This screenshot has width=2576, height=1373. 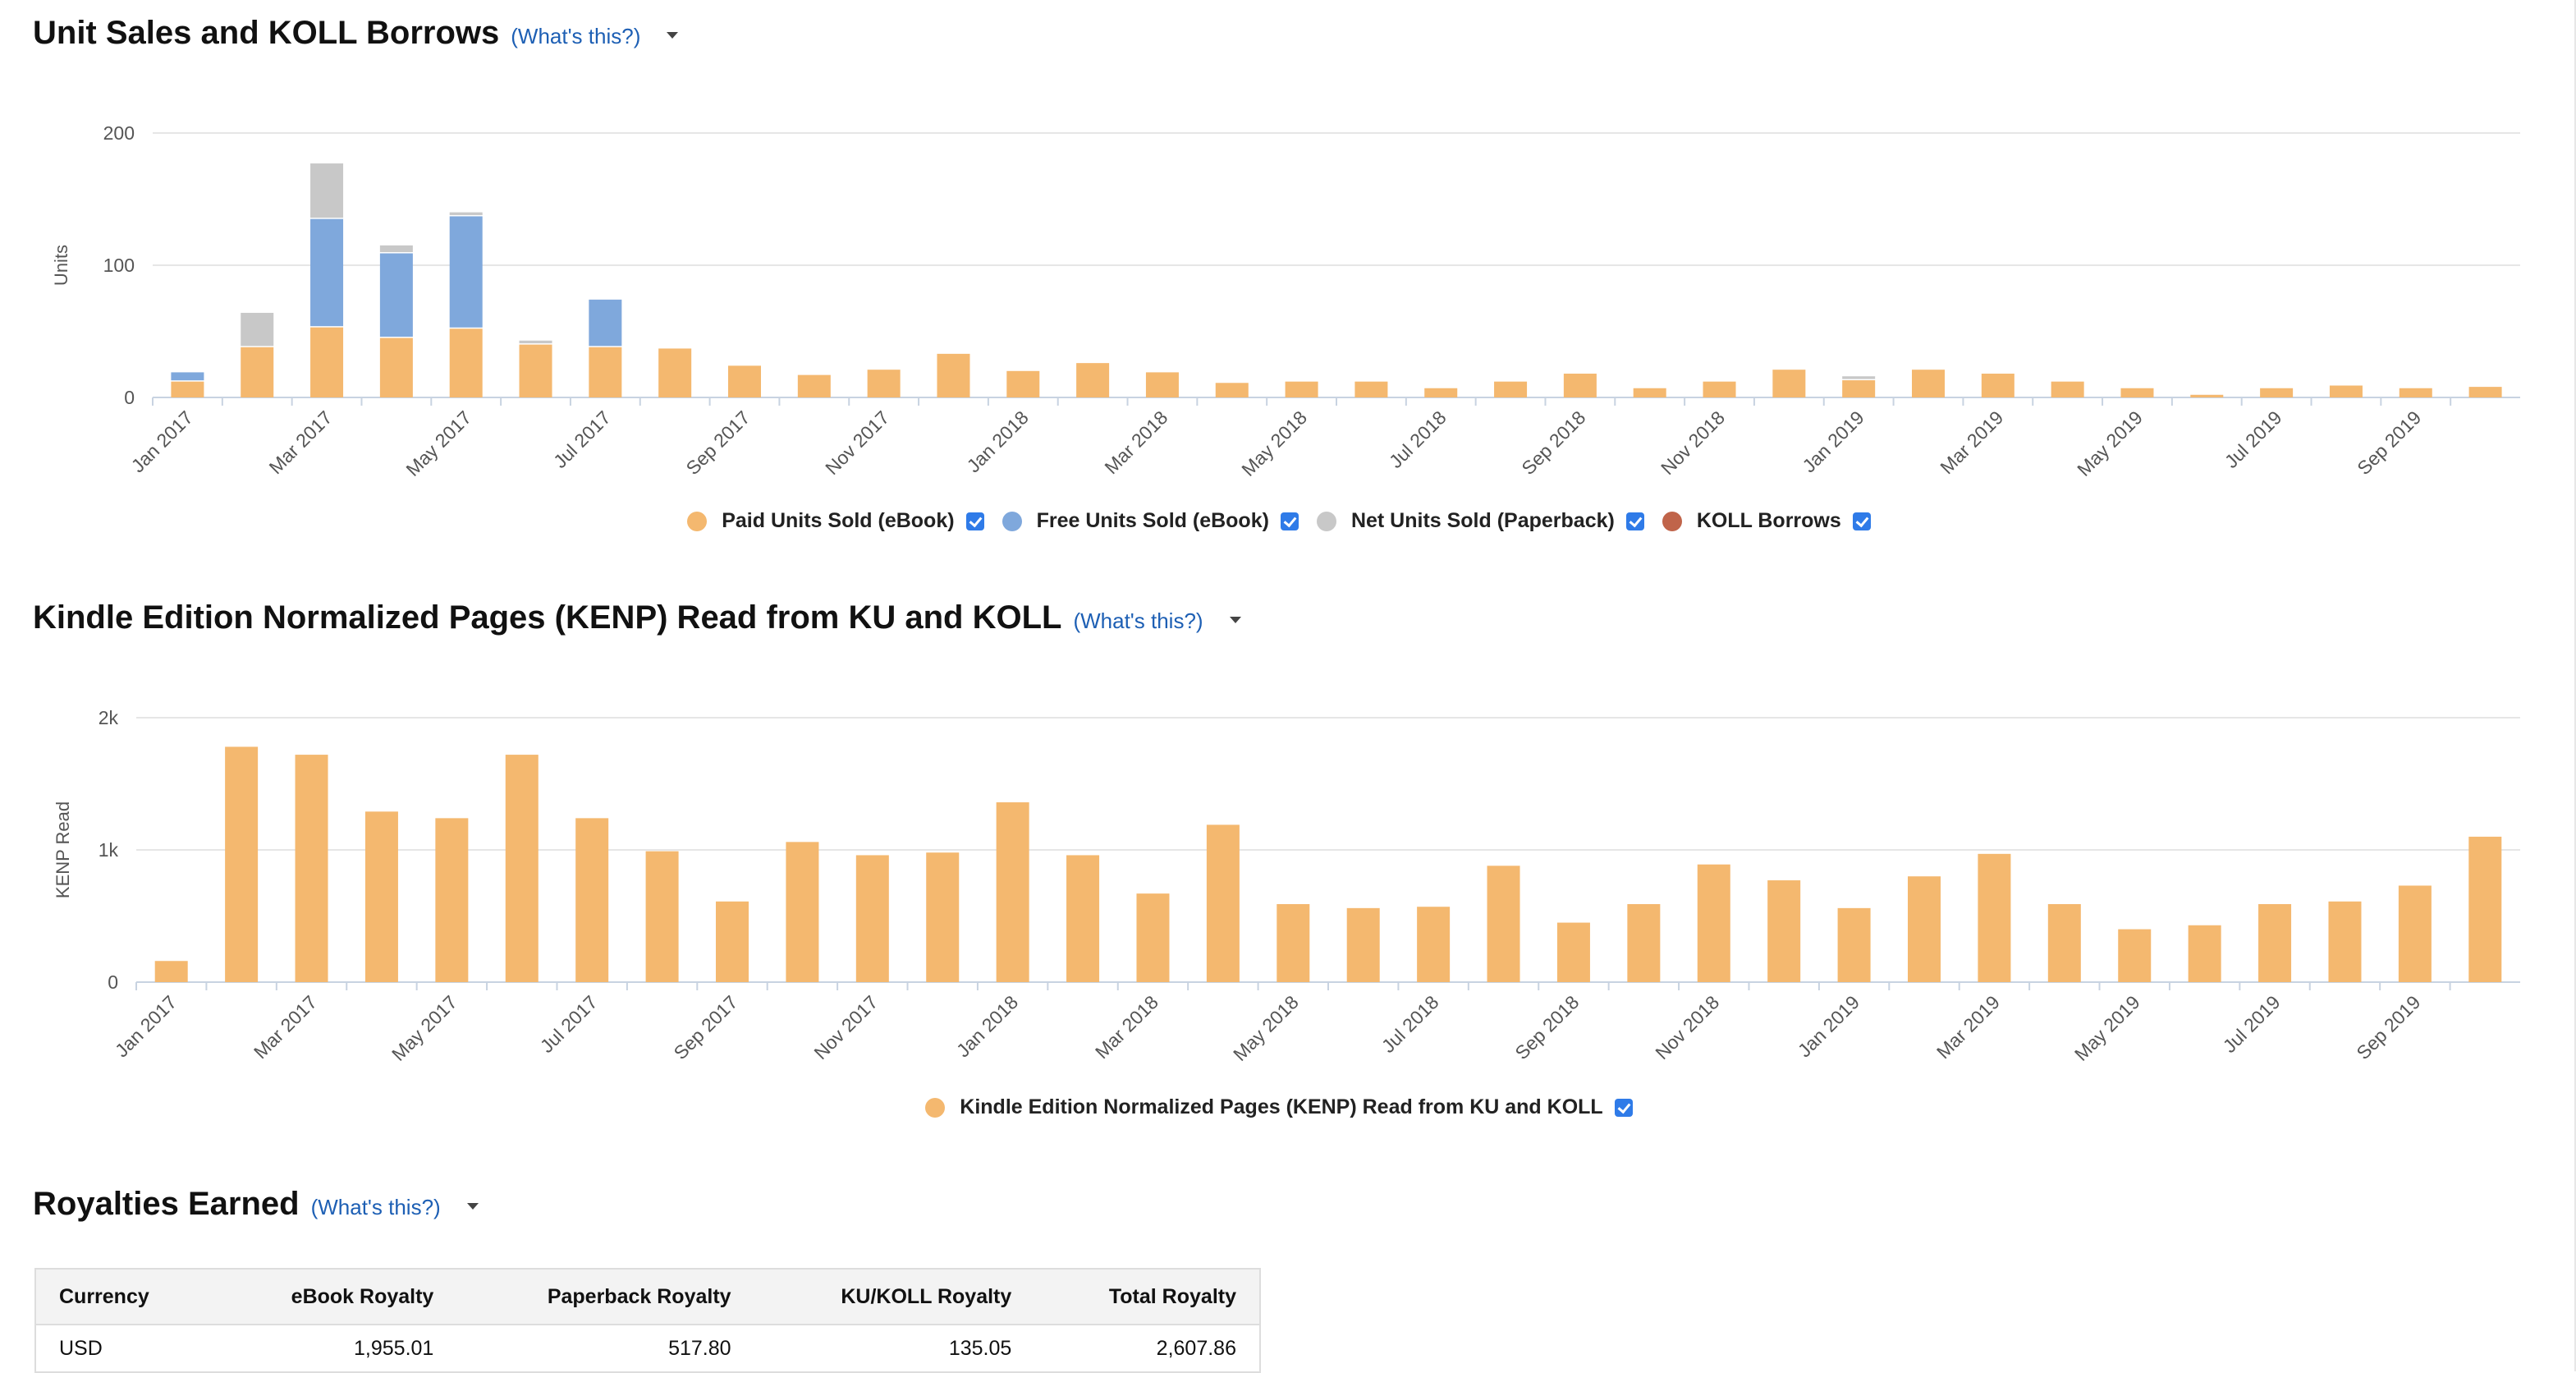 What do you see at coordinates (1859, 377) in the screenshot?
I see `units-bar-jan-2019-s2` at bounding box center [1859, 377].